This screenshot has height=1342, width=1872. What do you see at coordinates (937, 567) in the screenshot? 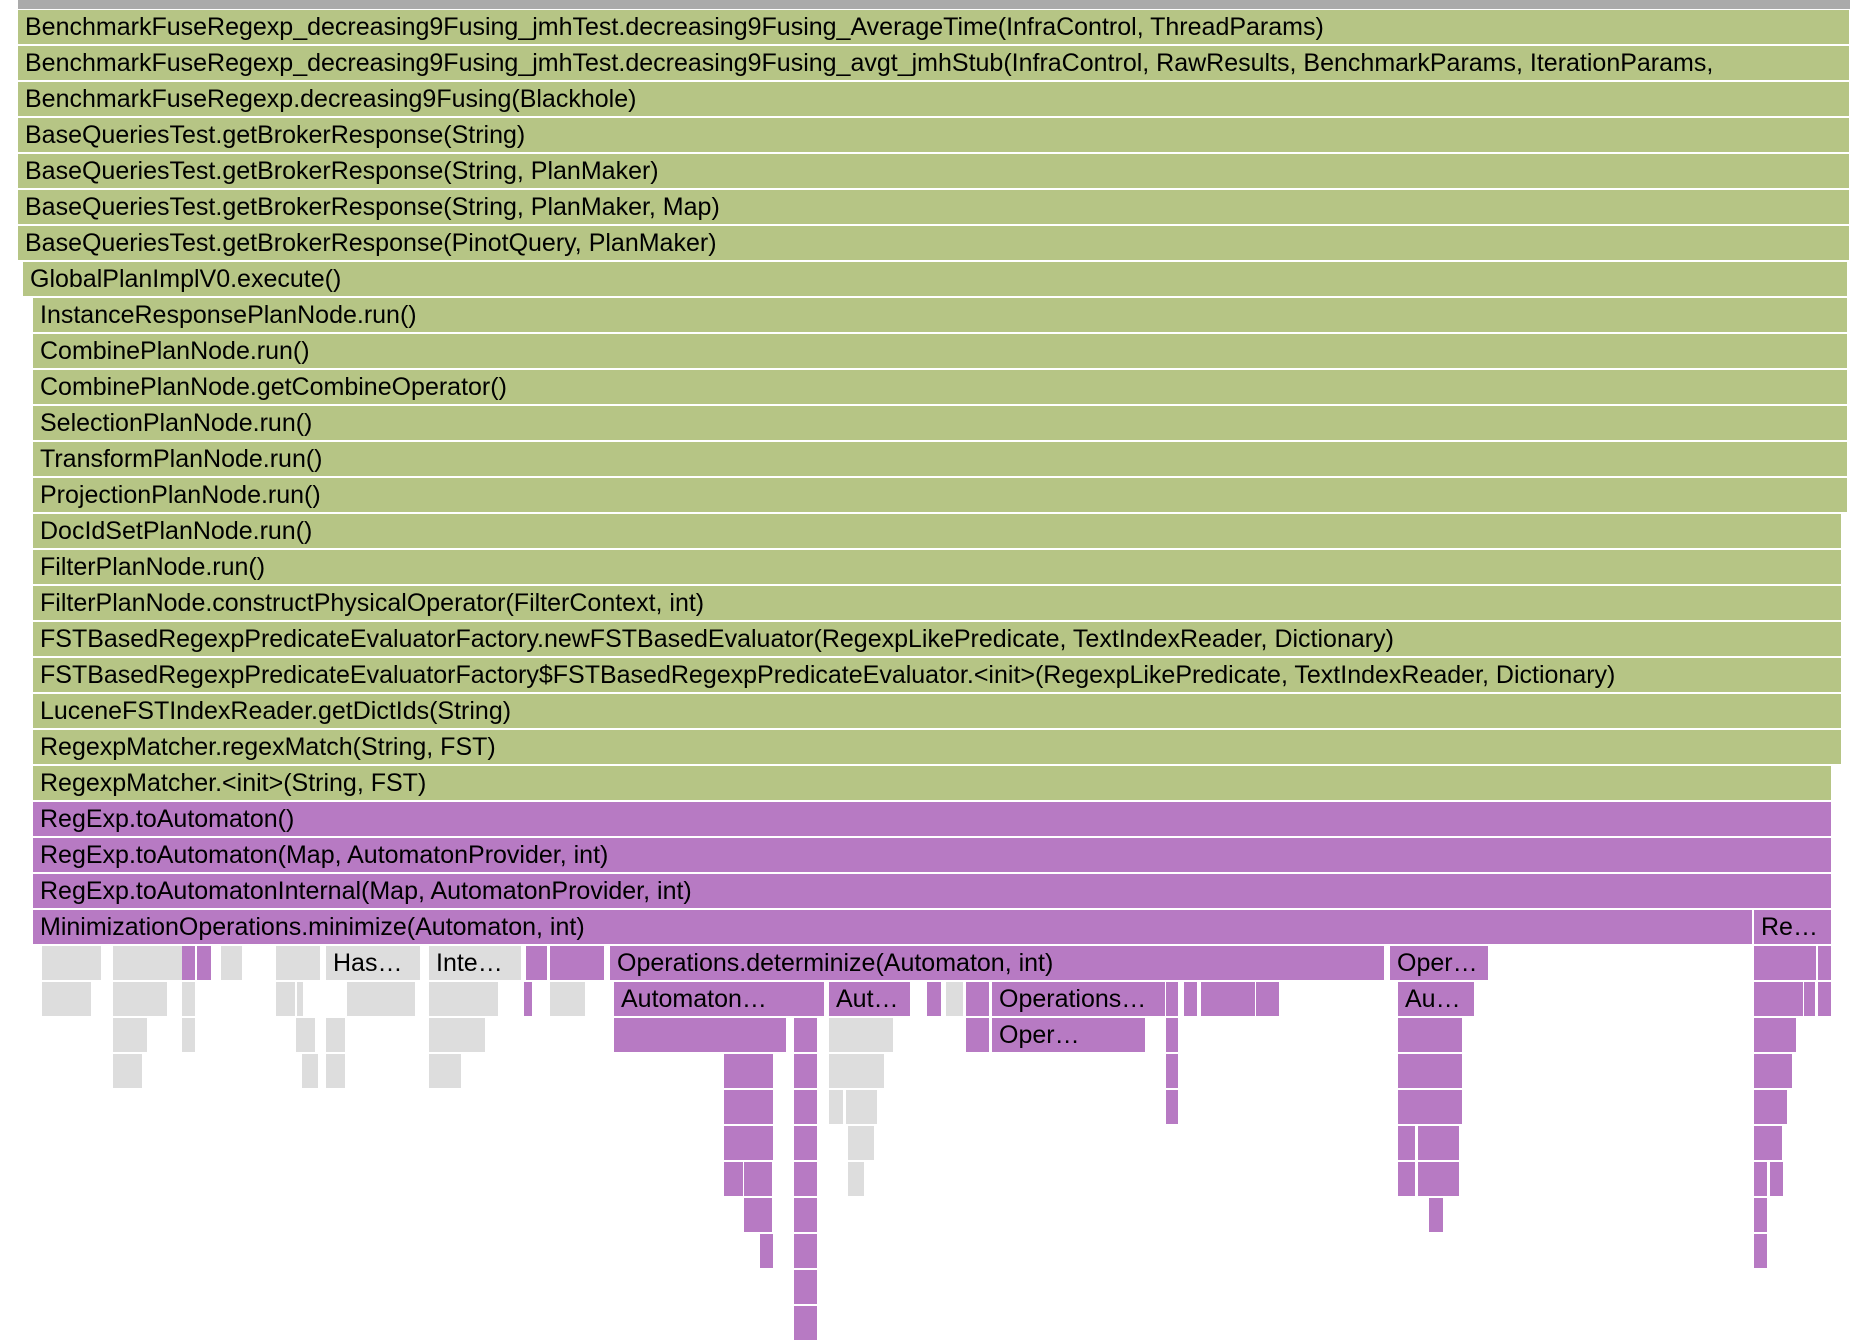
I see `stack-frame: FilterPlanNode.run()` at bounding box center [937, 567].